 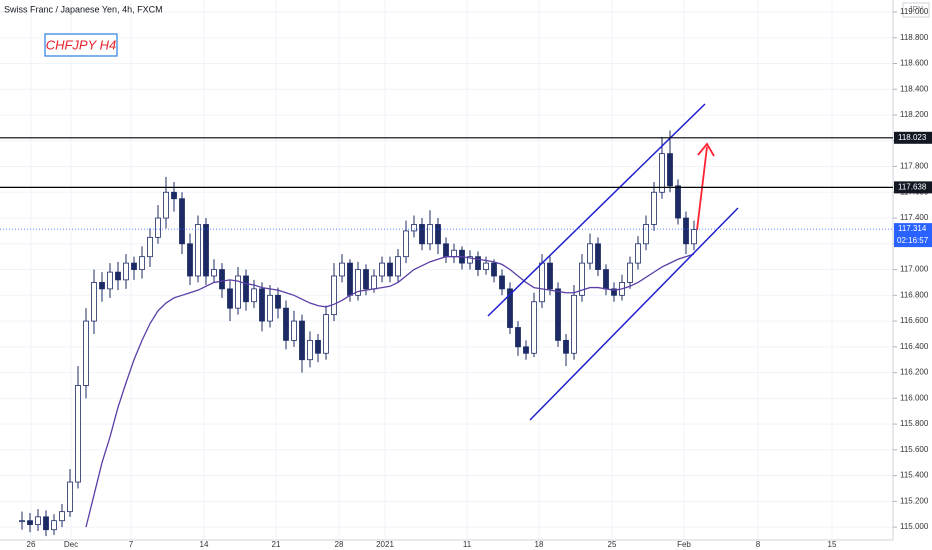 What do you see at coordinates (31, 544) in the screenshot?
I see `x-tick-label: 26` at bounding box center [31, 544].